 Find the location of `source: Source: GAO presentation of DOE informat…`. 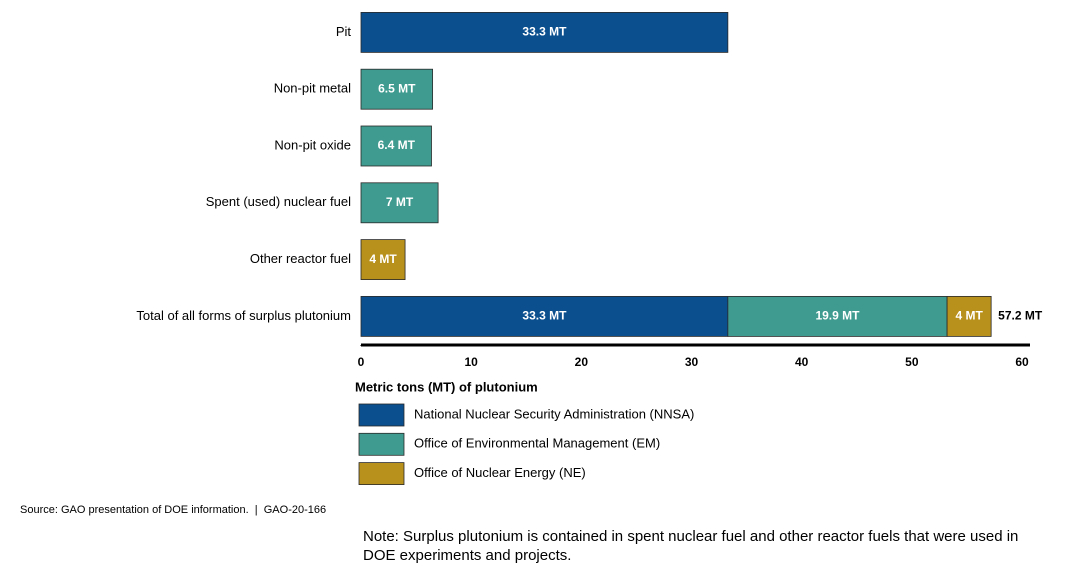

source: Source: GAO presentation of DOE informat… is located at coordinates (173, 510).